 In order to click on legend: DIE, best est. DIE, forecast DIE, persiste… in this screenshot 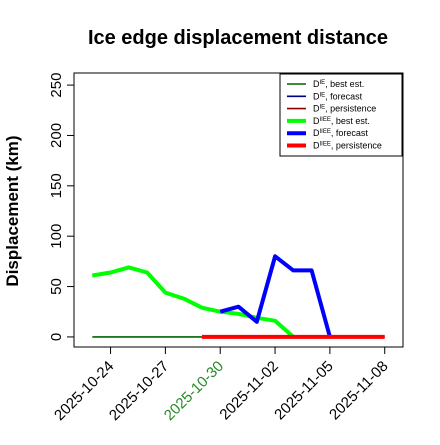, I will do `click(341, 115)`.